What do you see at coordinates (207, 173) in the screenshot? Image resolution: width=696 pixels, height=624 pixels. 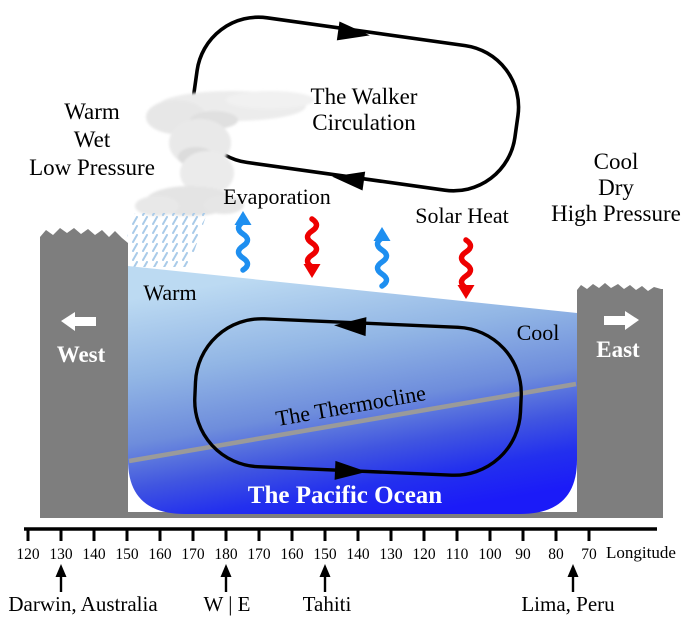 I see `cloud-column-lower` at bounding box center [207, 173].